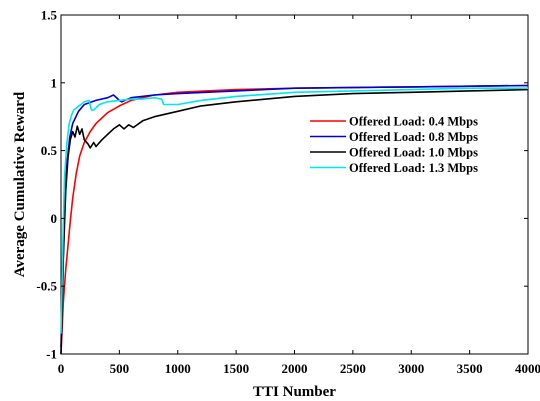 Image resolution: width=540 pixels, height=401 pixels. I want to click on x-tick-label: 2000, so click(295, 368).